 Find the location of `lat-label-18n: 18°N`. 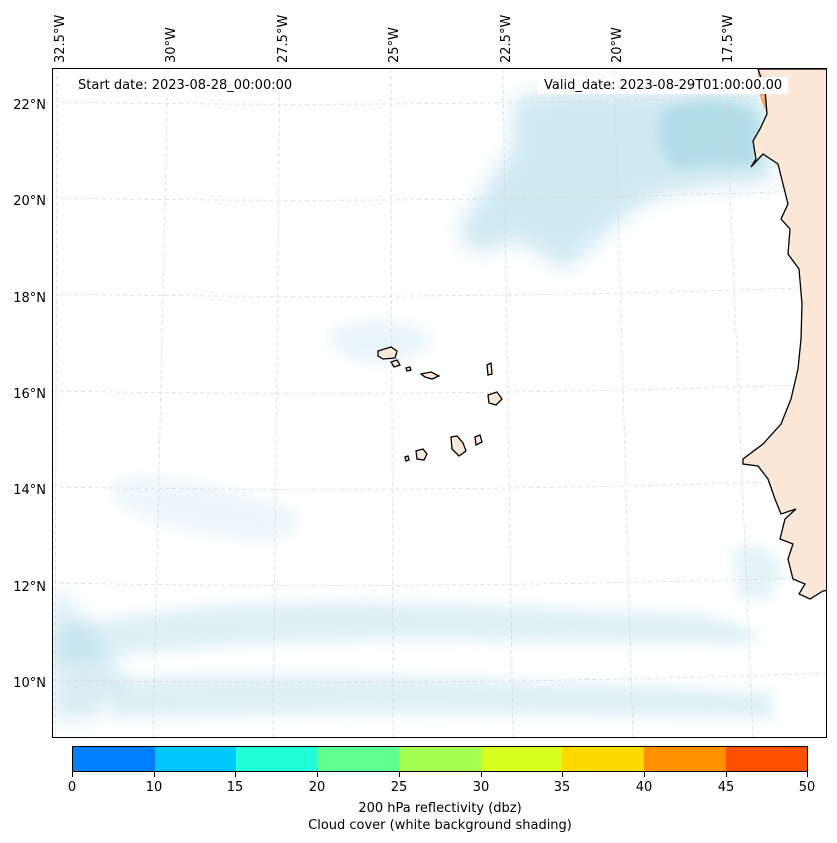

lat-label-18n: 18°N is located at coordinates (29, 298).